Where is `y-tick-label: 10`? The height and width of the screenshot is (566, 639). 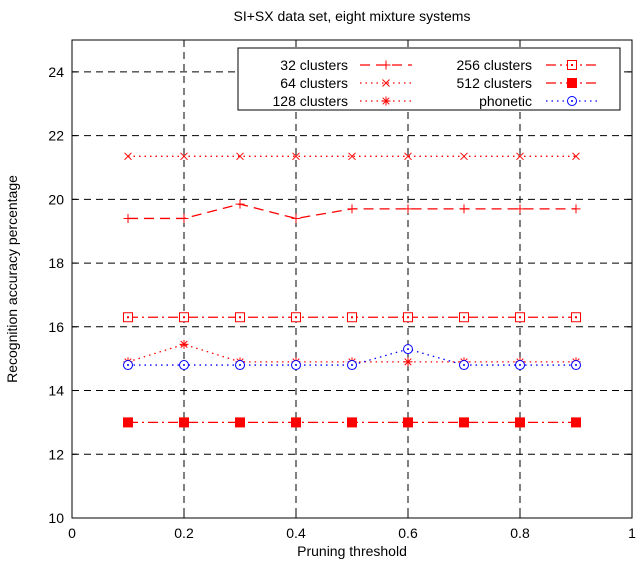 y-tick-label: 10 is located at coordinates (56, 518).